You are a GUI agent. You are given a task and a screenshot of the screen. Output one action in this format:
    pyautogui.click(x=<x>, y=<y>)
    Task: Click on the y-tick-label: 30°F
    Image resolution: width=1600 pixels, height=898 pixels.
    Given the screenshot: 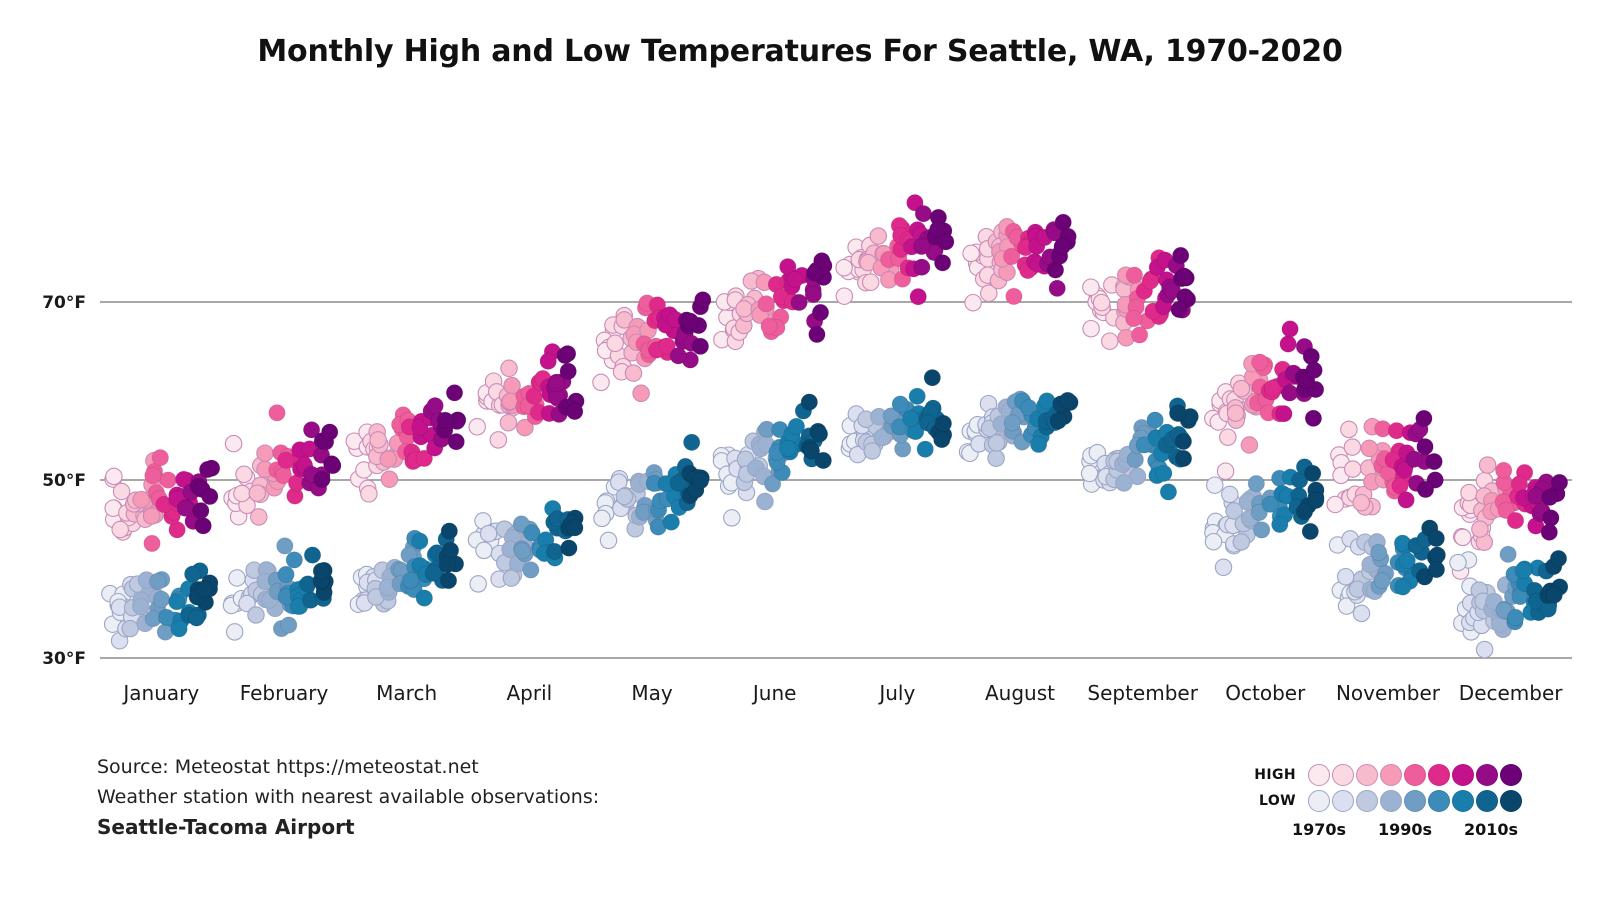 What is the action you would take?
    pyautogui.click(x=64, y=659)
    